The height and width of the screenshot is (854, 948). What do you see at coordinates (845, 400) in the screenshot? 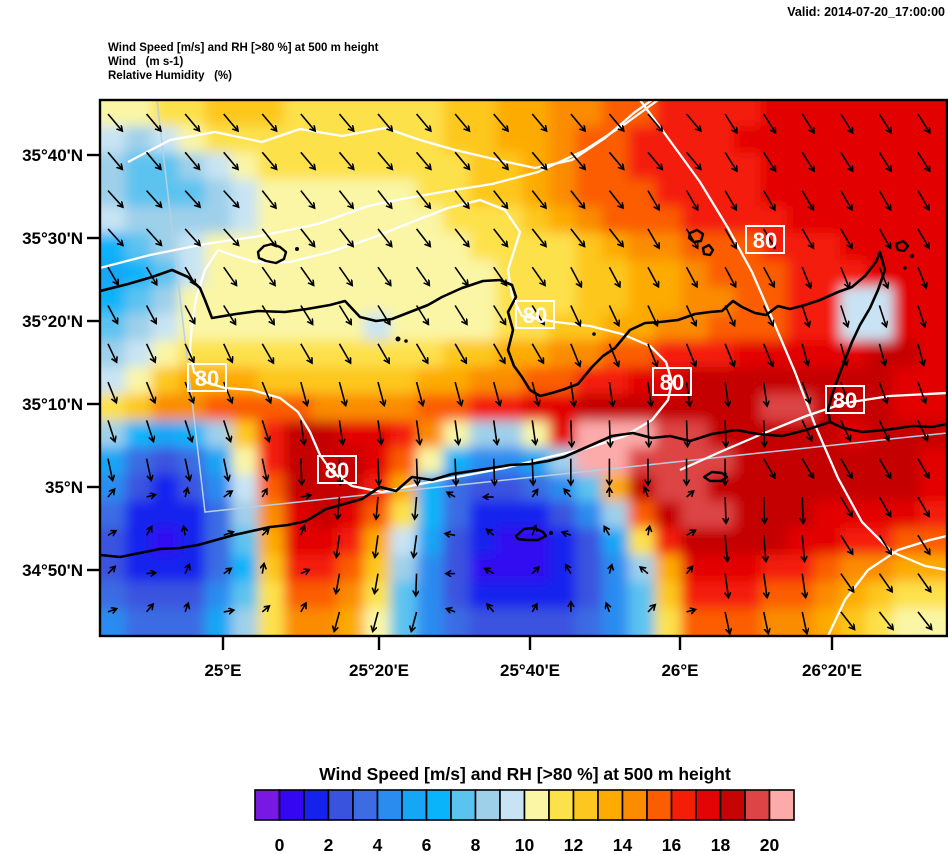
I see `rh-contour-label: 80` at bounding box center [845, 400].